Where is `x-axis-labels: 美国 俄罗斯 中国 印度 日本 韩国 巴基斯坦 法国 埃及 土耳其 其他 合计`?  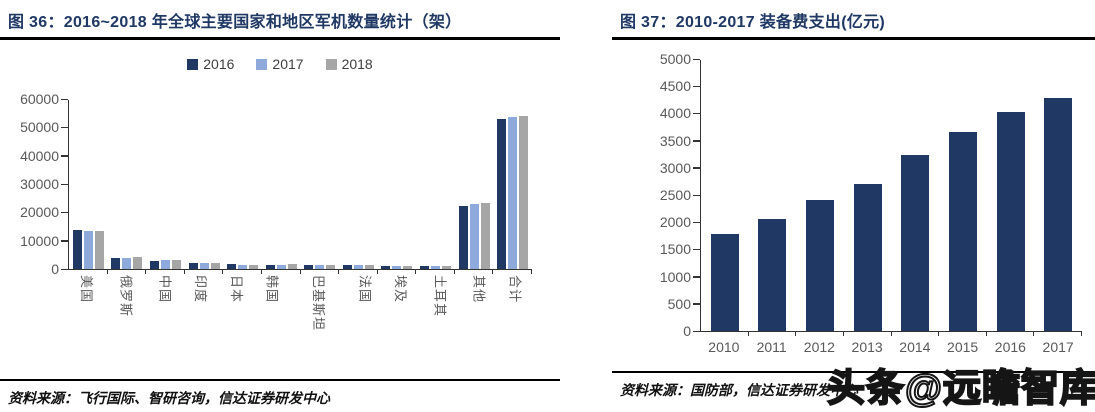 x-axis-labels: 美国 俄罗斯 中国 印度 日本 韩国 巴基斯坦 法国 埃及 土耳其 其他 合计 is located at coordinates (300, 303).